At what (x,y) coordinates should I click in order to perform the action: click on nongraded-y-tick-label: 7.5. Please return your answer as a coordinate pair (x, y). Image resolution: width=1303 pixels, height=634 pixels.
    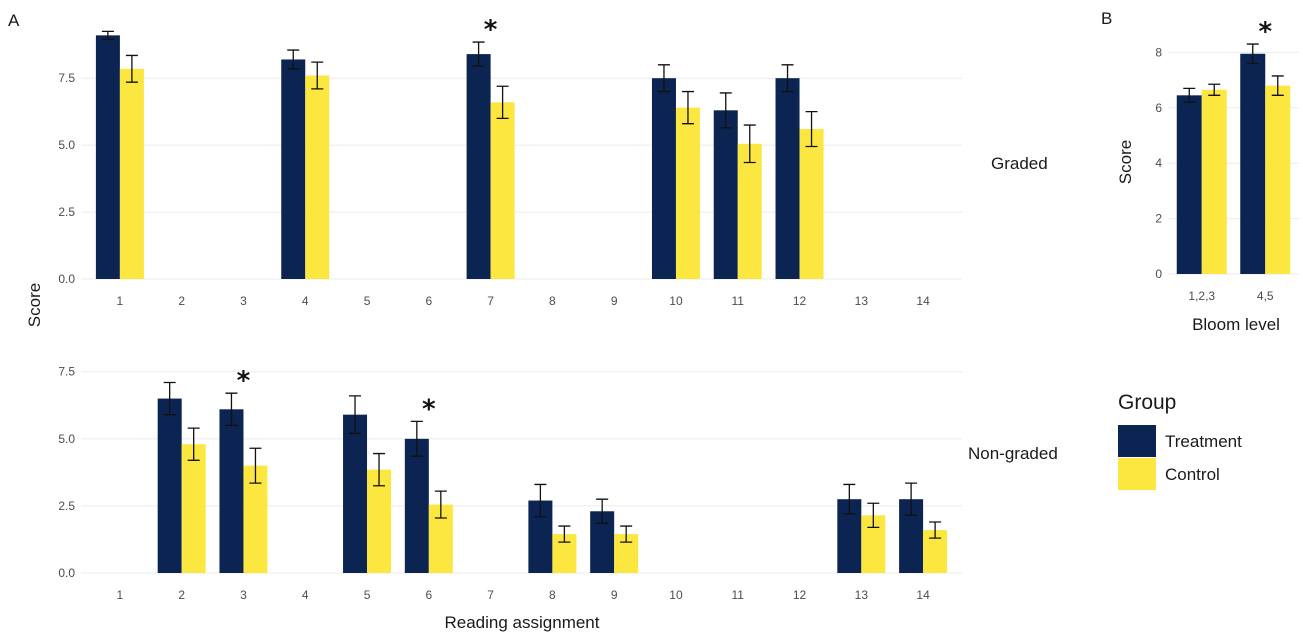
    Looking at the image, I should click on (66, 372).